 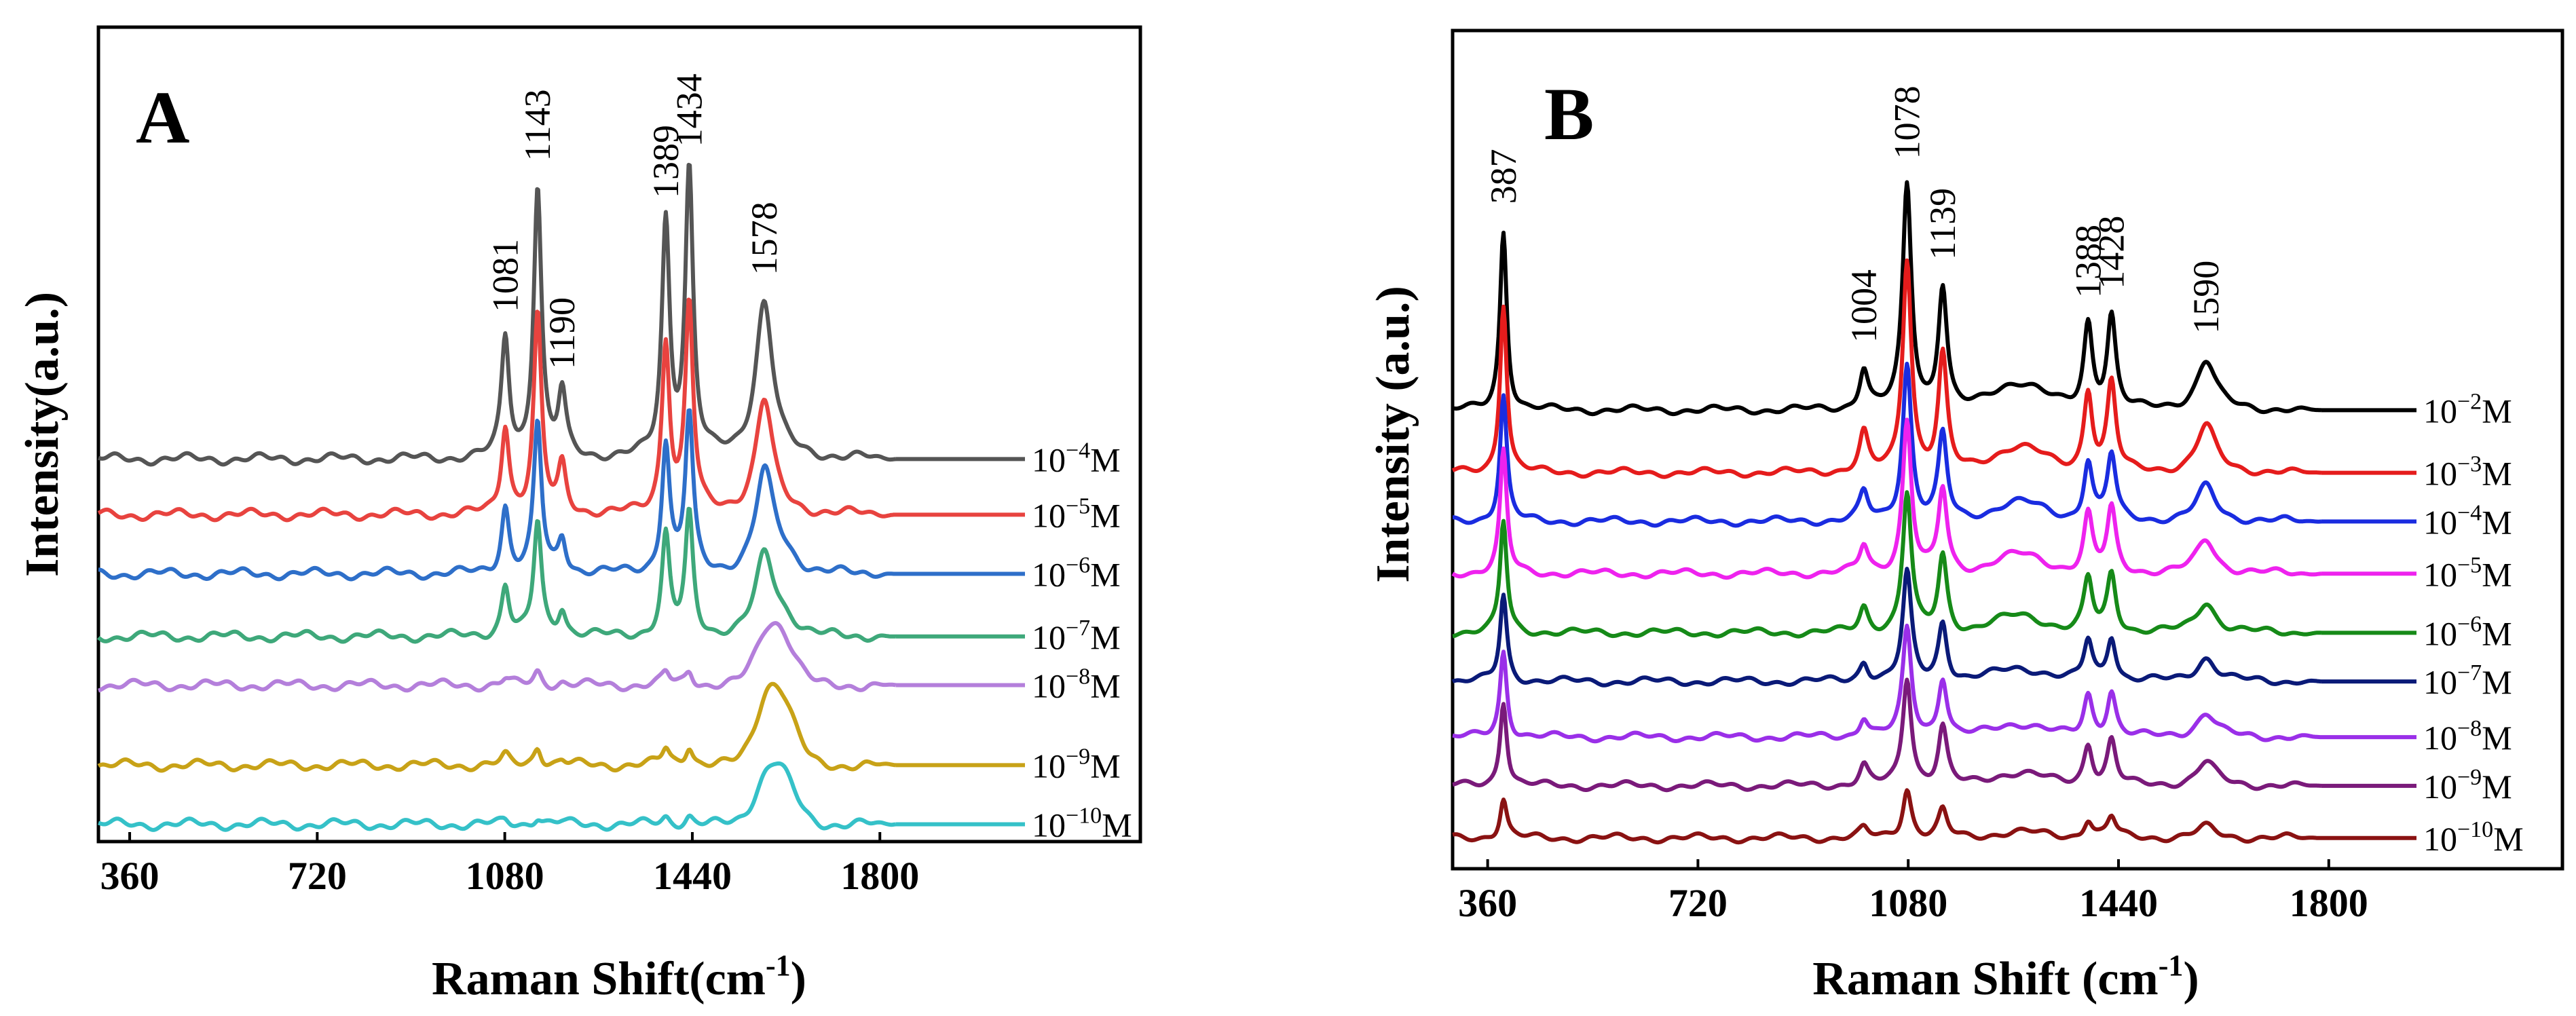 I want to click on panel-a-letter: A, so click(x=163, y=117).